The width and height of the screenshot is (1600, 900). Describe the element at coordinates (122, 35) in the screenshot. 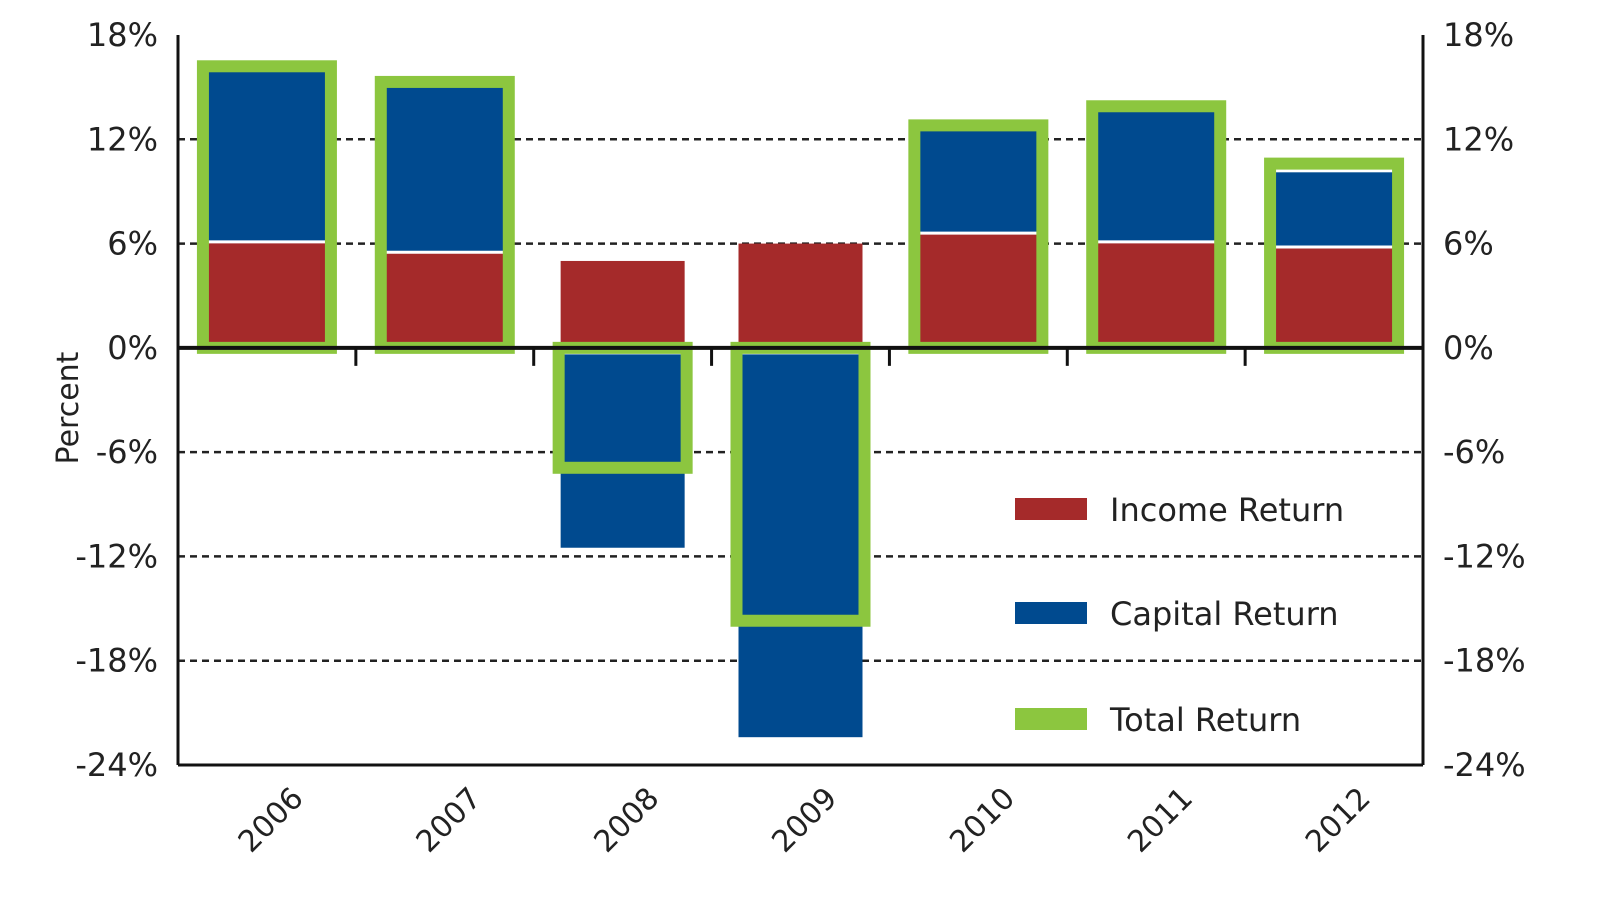

I see `y-tick-label-left: 18%` at that location.